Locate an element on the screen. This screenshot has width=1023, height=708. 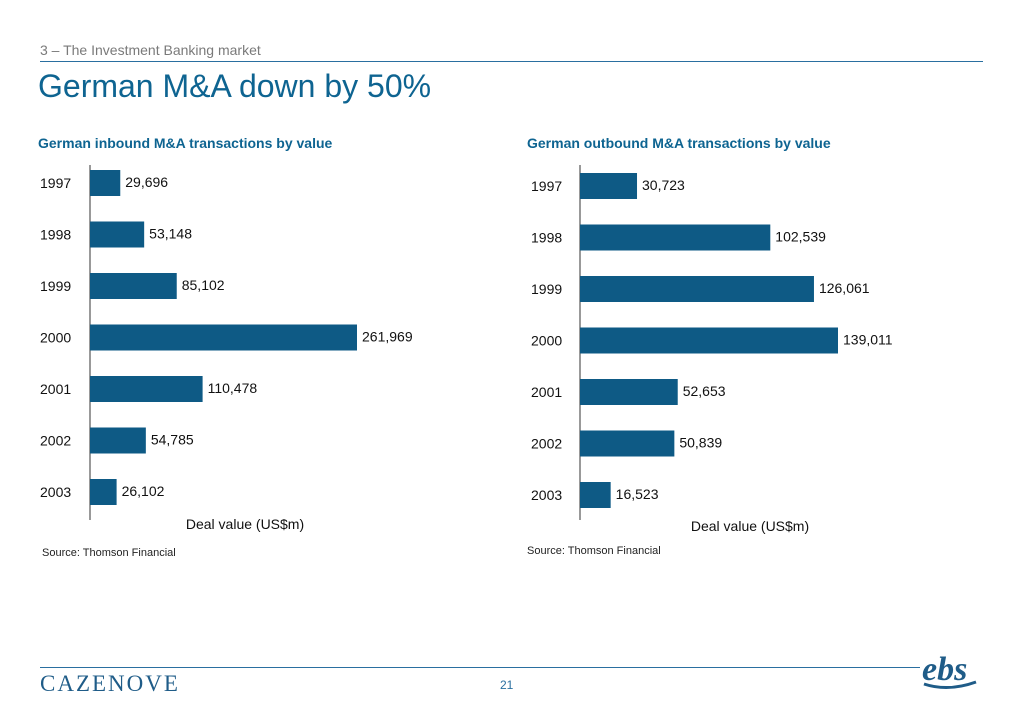
inbound-chart-title: German inbound M&A transactions by value is located at coordinates (185, 143).